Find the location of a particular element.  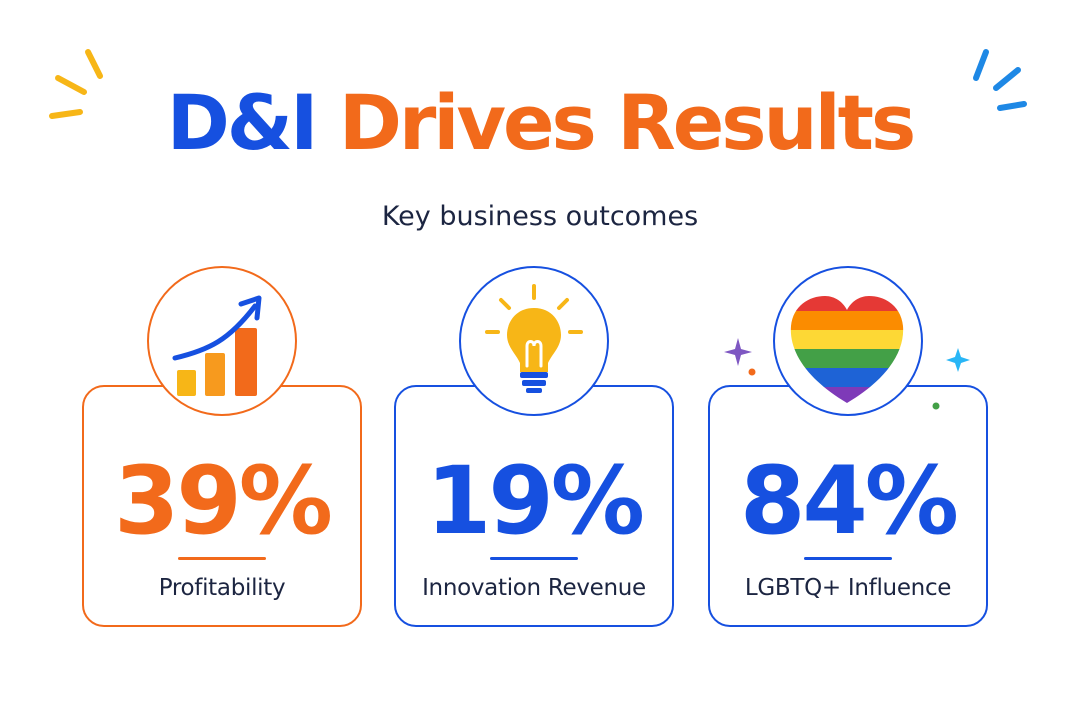

stat-card-profitability: 39% Profitability is located at coordinates (222, 506).